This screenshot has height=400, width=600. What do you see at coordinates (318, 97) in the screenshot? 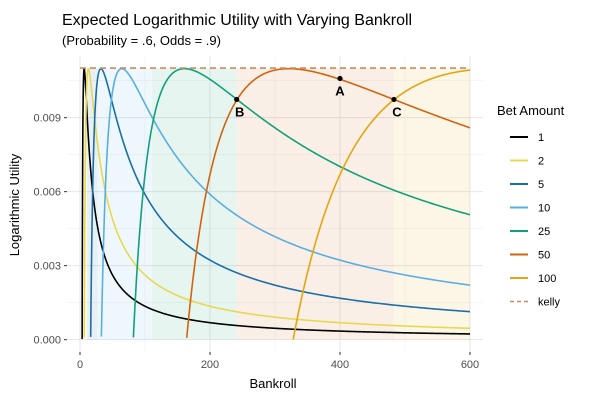
I see `annotations: A B C` at bounding box center [318, 97].